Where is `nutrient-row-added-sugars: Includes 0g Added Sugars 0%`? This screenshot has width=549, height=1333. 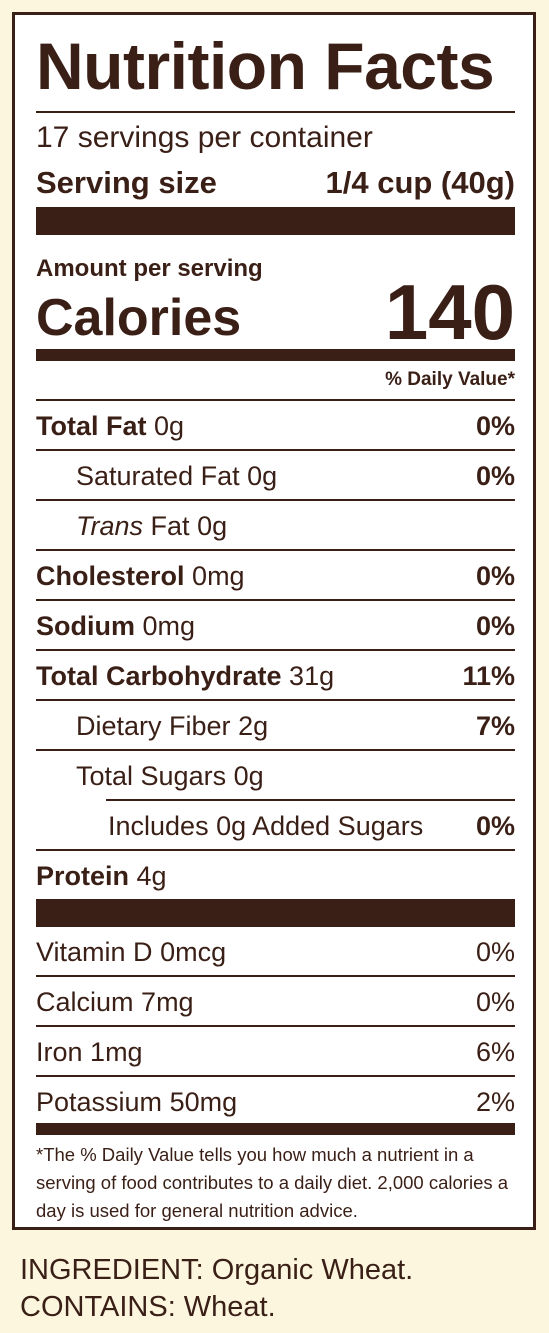
nutrient-row-added-sugars: Includes 0g Added Sugars 0% is located at coordinates (275, 826).